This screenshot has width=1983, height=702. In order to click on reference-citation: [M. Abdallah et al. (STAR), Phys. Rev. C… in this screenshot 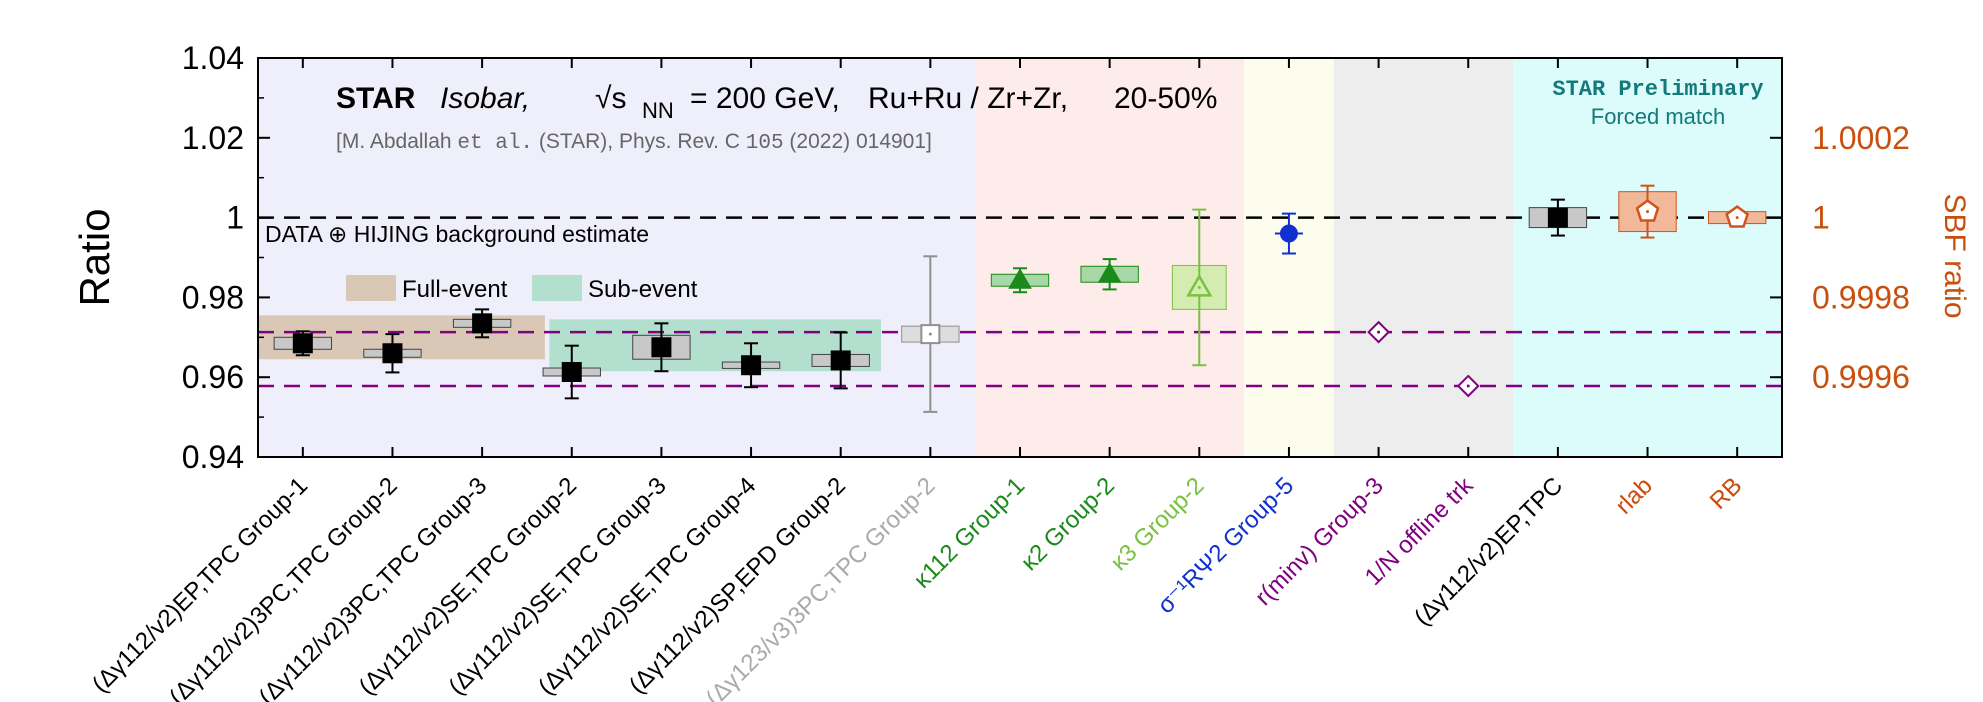, I will do `click(634, 142)`.